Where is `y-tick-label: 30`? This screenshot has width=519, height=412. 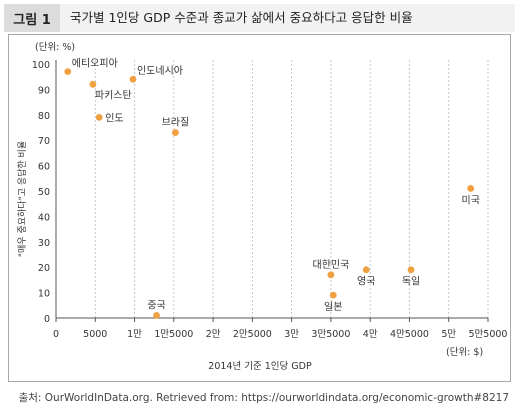 y-tick-label: 30 is located at coordinates (44, 243).